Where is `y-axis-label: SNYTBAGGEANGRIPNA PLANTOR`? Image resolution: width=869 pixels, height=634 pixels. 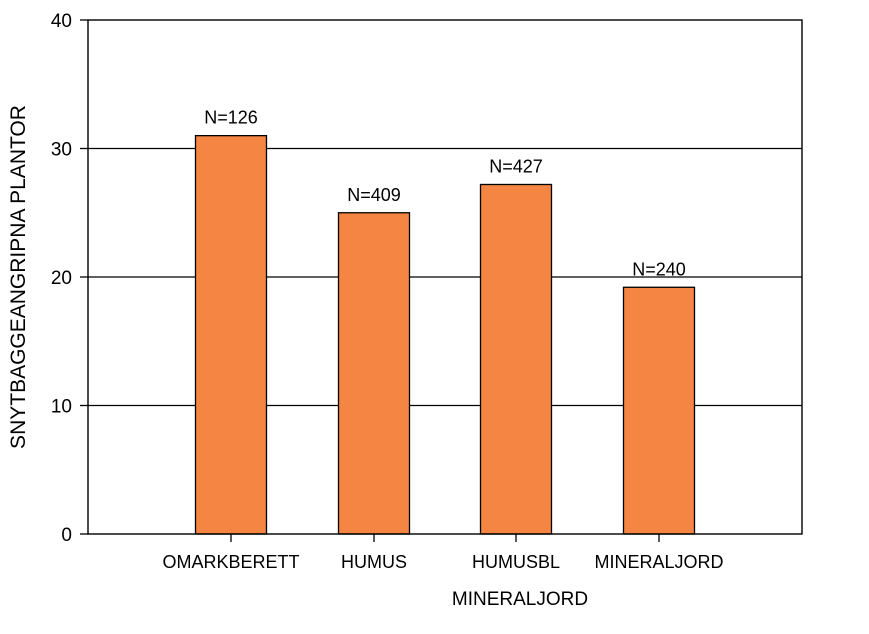 y-axis-label: SNYTBAGGEANGRIPNA PLANTOR is located at coordinates (18, 277).